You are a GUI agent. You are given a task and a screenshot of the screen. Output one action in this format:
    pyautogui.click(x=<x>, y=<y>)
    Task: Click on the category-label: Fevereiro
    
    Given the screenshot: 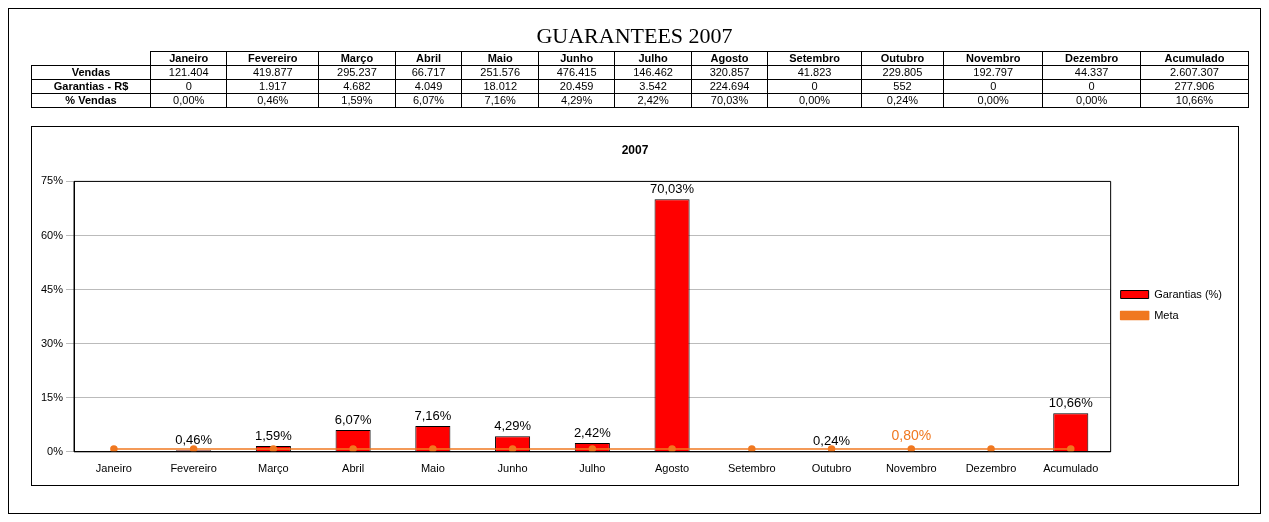 What is the action you would take?
    pyautogui.click(x=272, y=58)
    